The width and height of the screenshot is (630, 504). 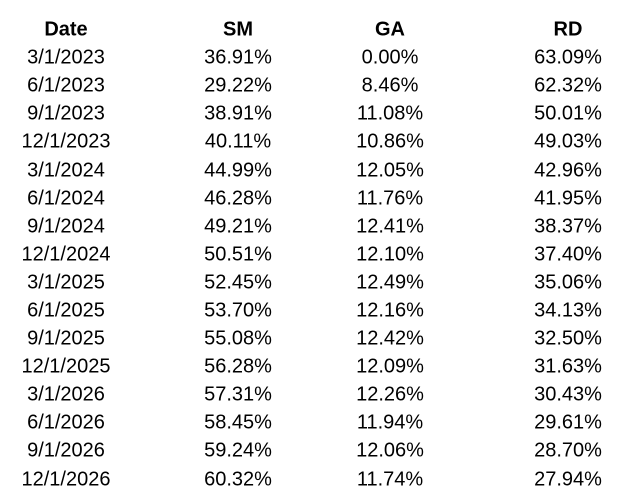 I want to click on cell-rd: 62.32%, so click(x=568, y=85).